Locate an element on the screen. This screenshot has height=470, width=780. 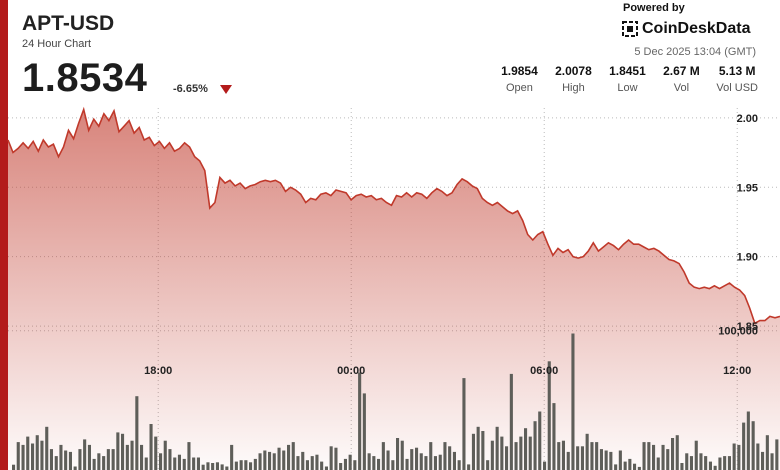
stat-label: Vol is located at coordinates (681, 88).